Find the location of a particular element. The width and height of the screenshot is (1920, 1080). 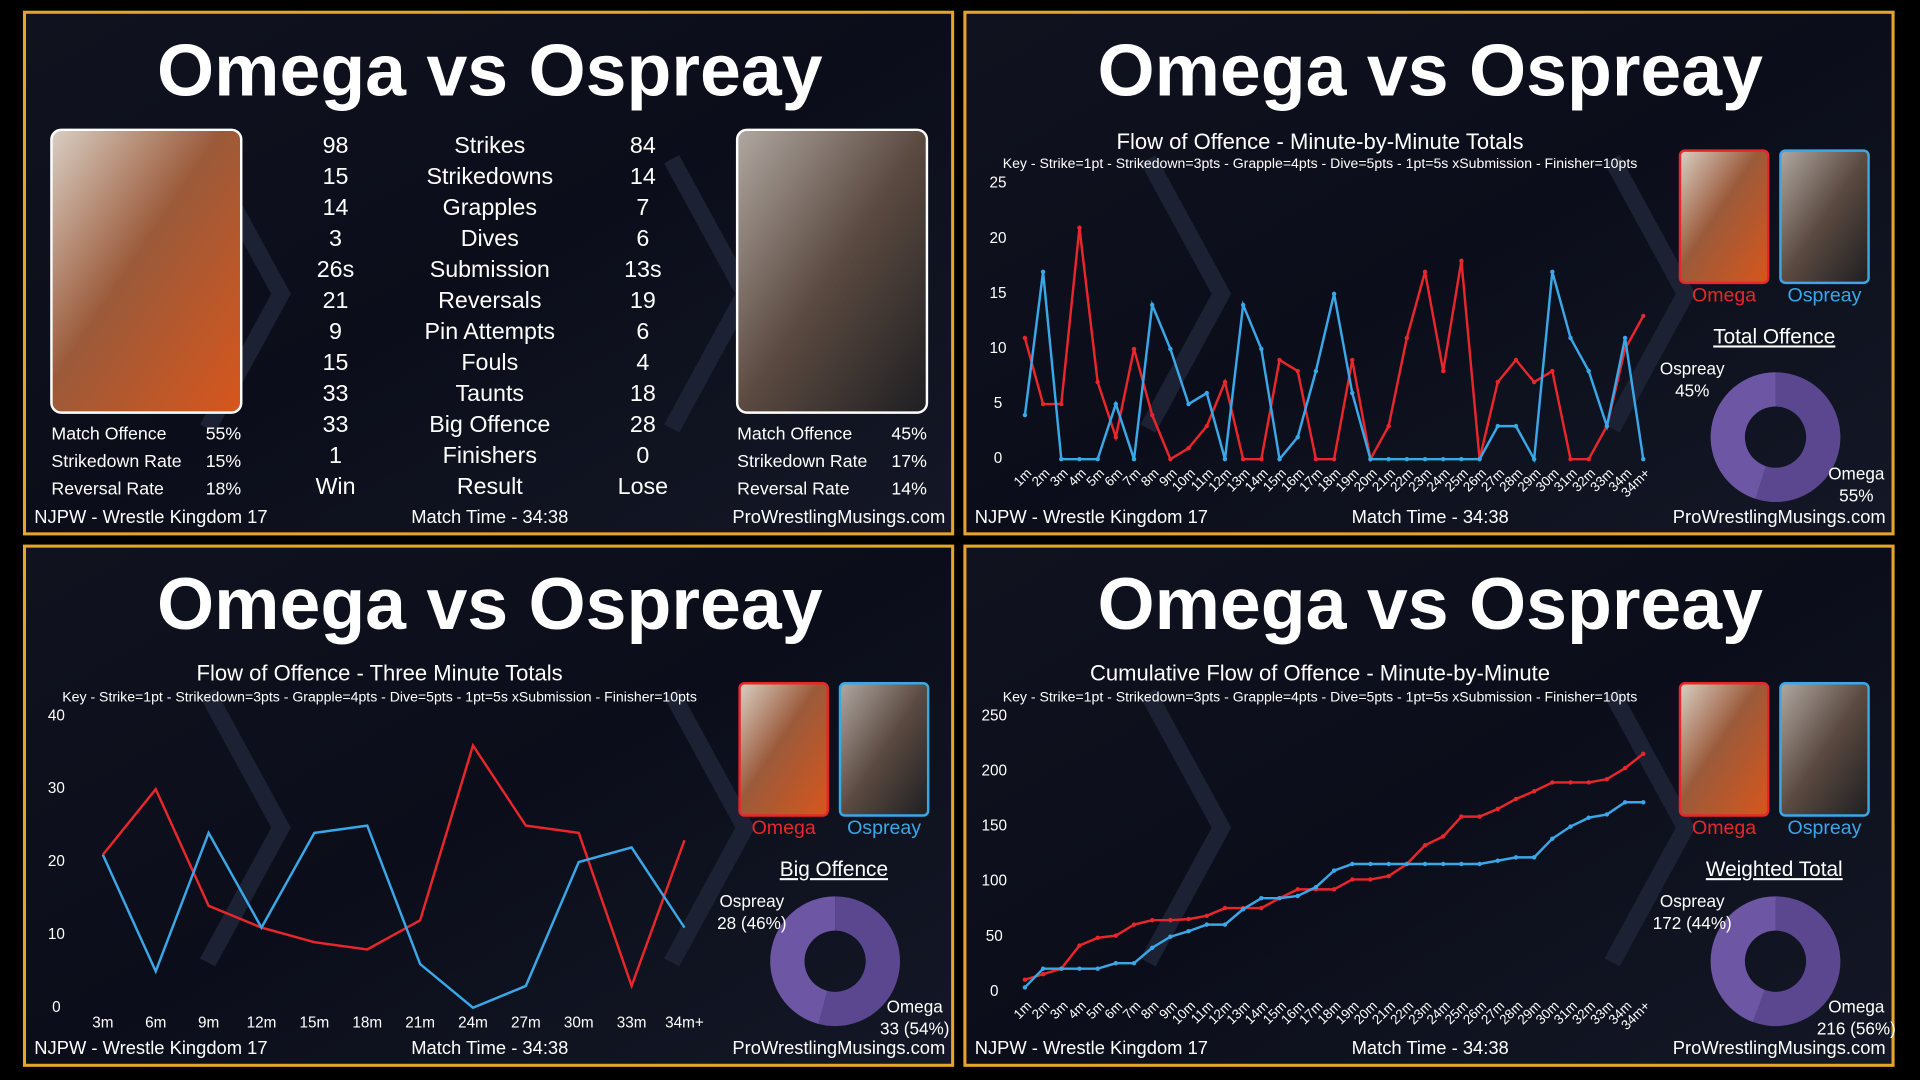

pie-label: Omega is located at coordinates (1856, 1006).